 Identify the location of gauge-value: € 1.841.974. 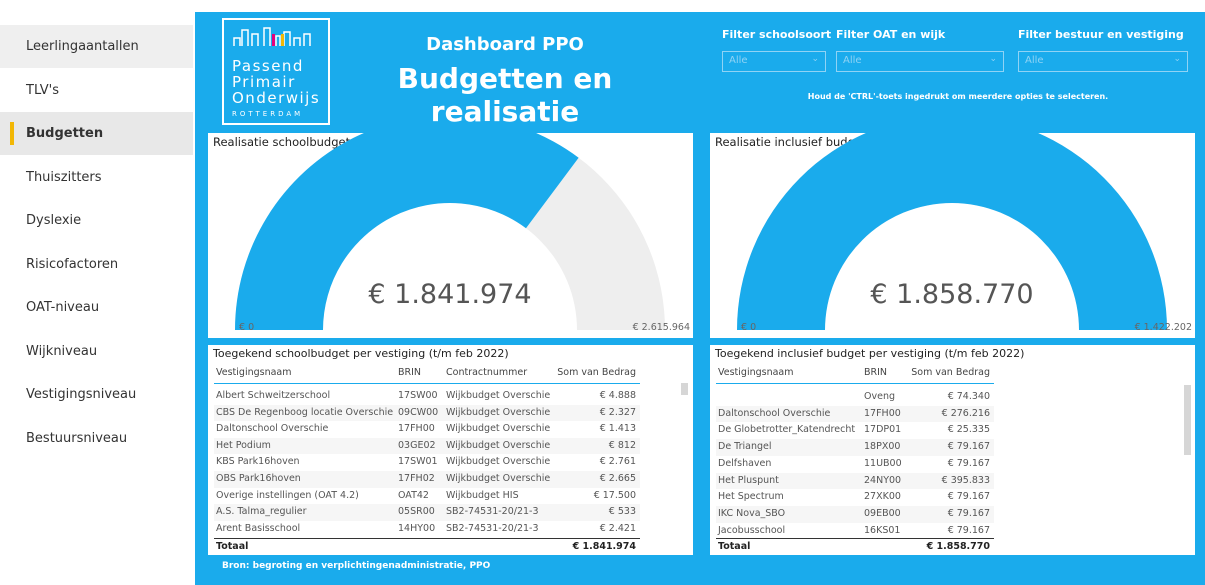
(449, 294).